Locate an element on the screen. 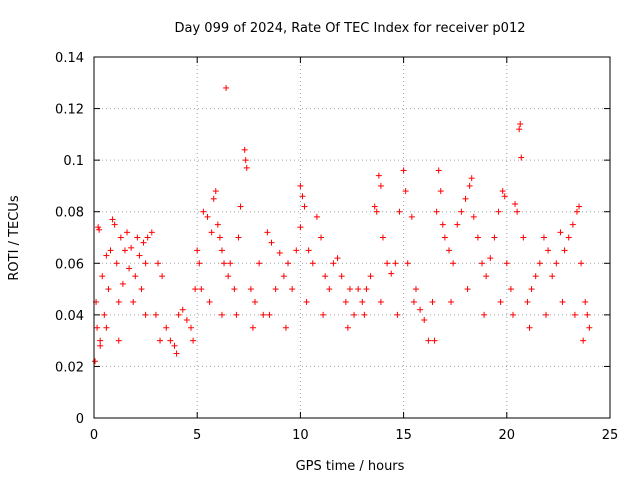 The width and height of the screenshot is (640, 480). y-tick-label: 0 is located at coordinates (80, 419).